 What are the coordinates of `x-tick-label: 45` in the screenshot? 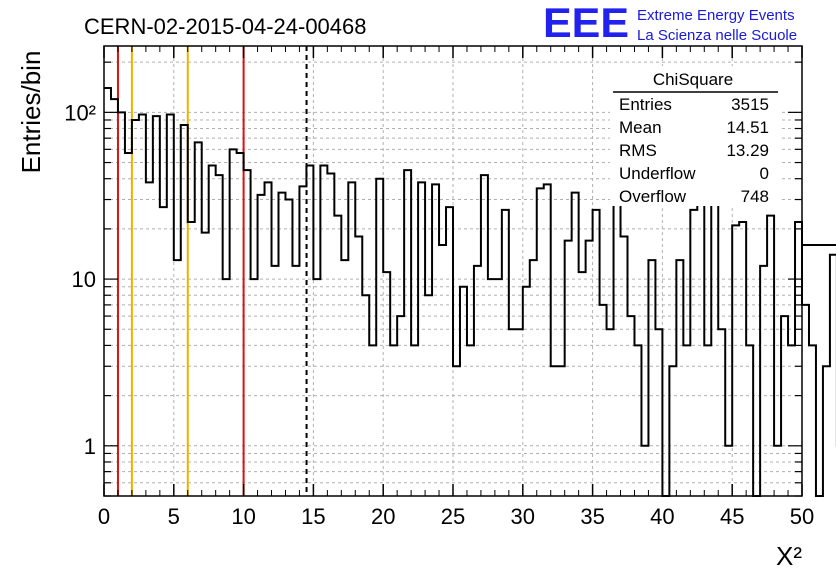 It's located at (732, 516).